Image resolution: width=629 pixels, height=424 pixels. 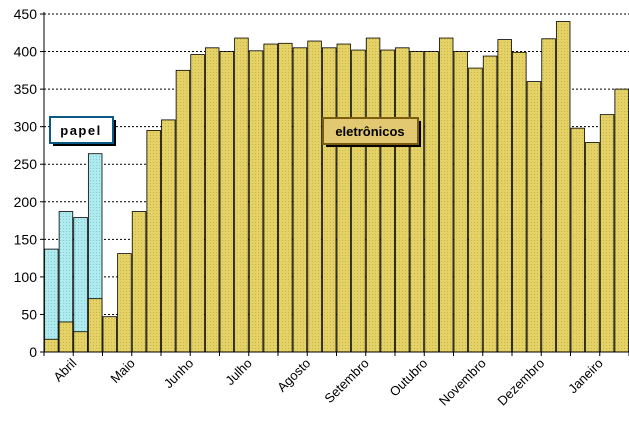 What do you see at coordinates (179, 374) in the screenshot?
I see `x-tick-label-junho: Junho` at bounding box center [179, 374].